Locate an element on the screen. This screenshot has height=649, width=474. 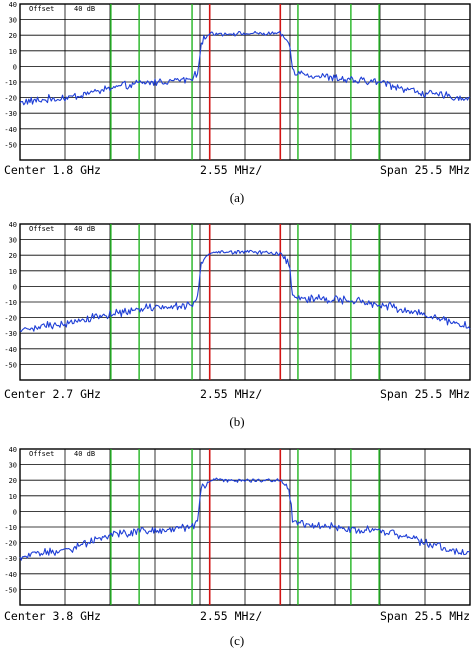
center-frequency-label: Center 2.7 GHz is located at coordinates (52, 394).